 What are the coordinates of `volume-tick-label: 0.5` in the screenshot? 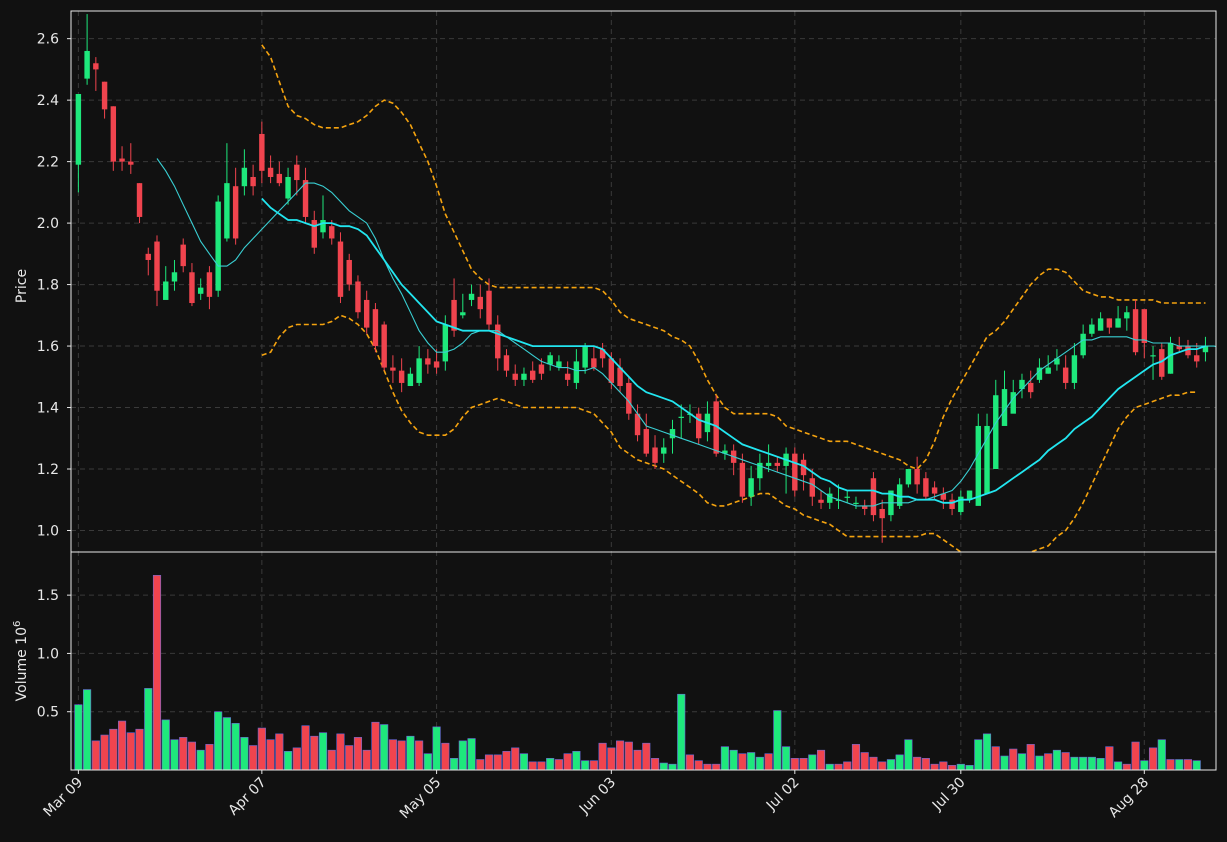 It's located at (48, 713).